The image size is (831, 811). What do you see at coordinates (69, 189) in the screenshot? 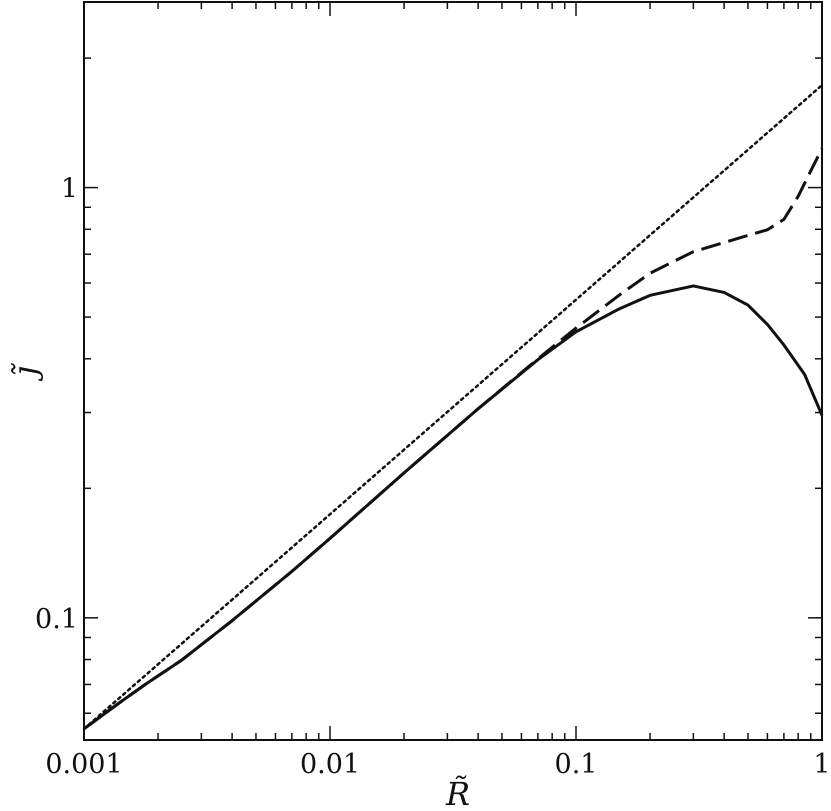
I see `y-tick-label: 1` at bounding box center [69, 189].